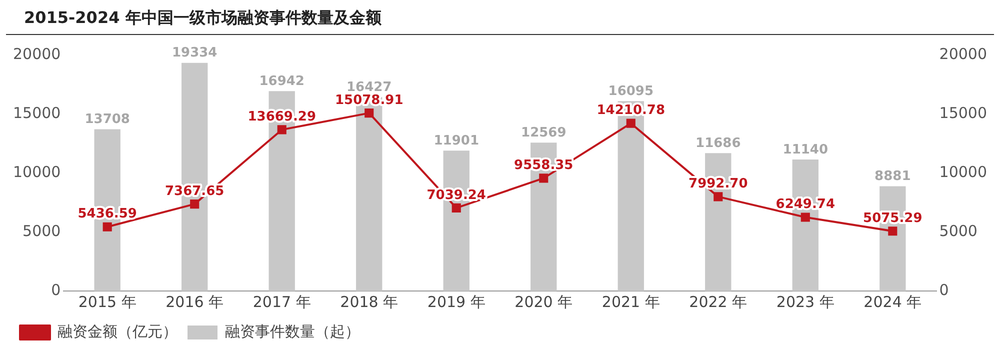  What do you see at coordinates (369, 88) in the screenshot?
I see `data-label: 16427` at bounding box center [369, 88].